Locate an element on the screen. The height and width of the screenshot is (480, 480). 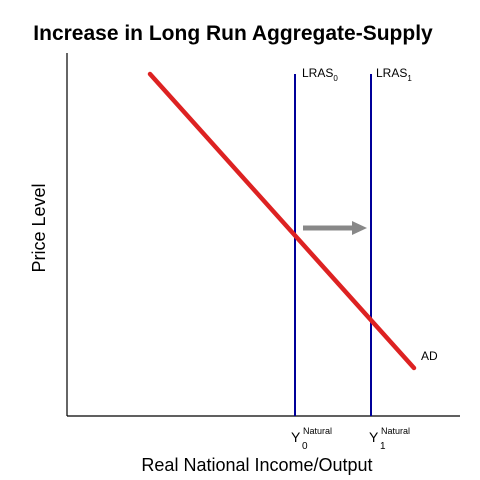
tick-y0: Y Natural 0 is located at coordinates (311, 439).